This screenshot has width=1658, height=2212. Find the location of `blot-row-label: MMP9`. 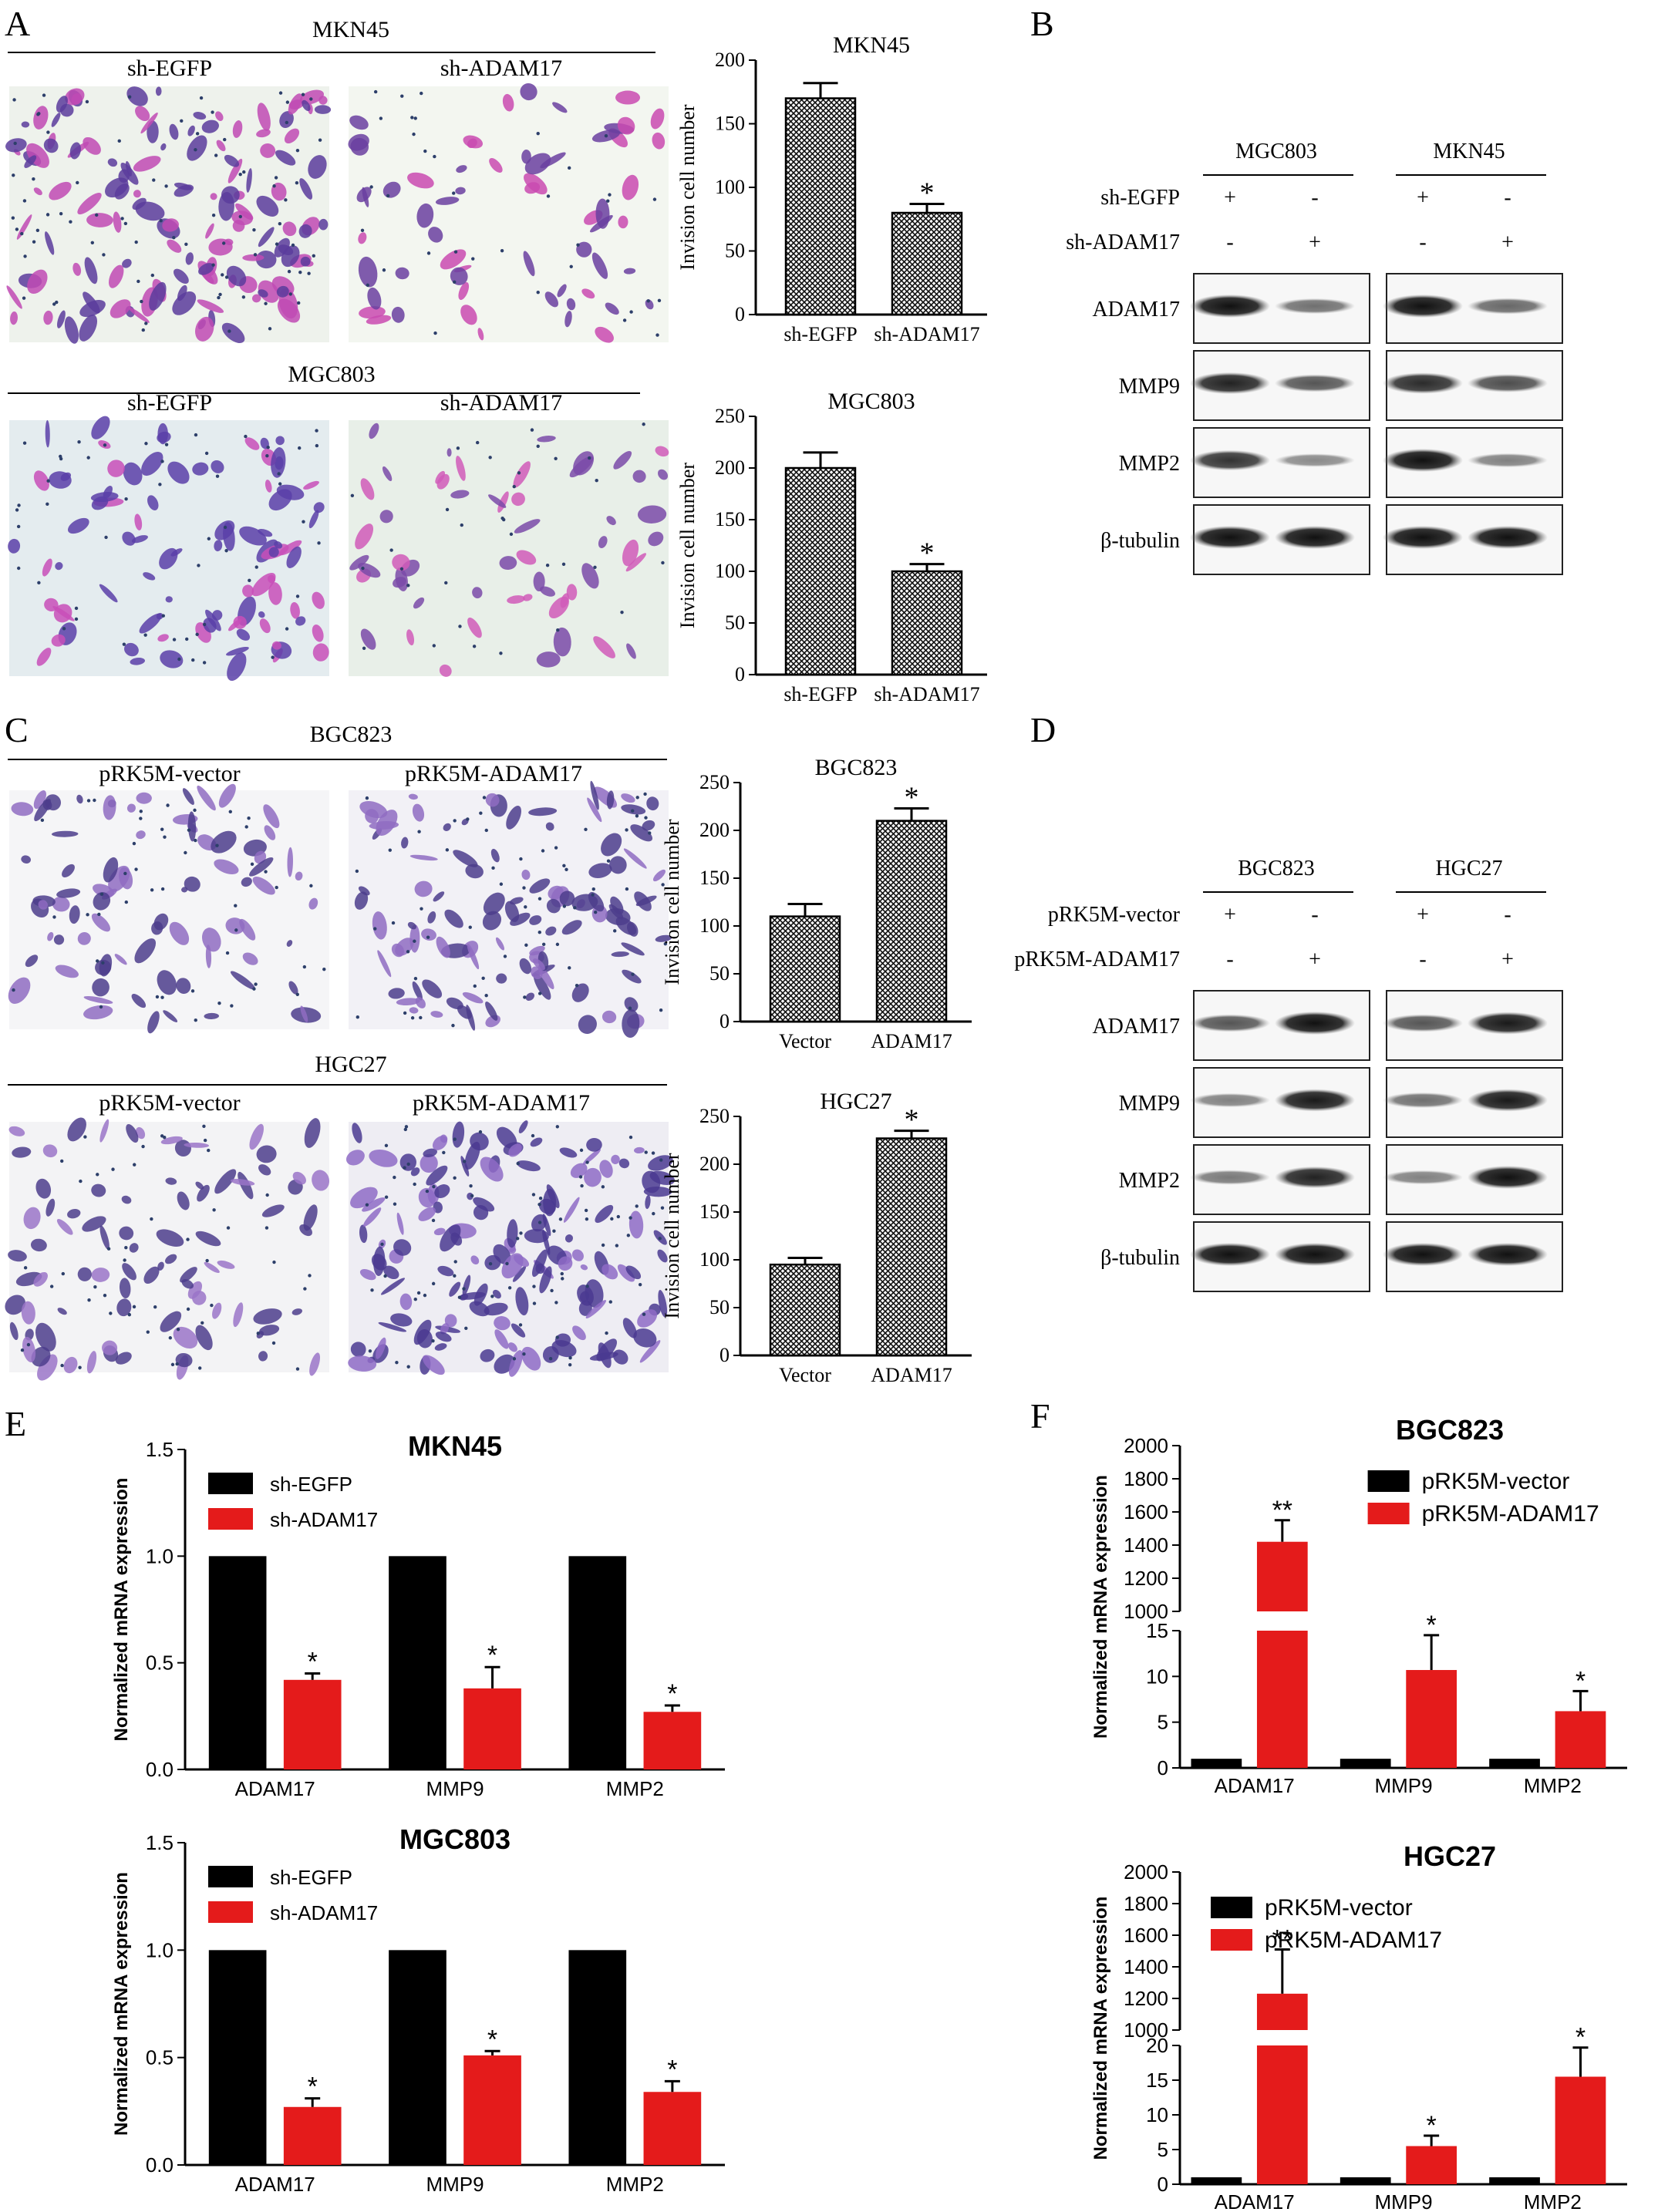

blot-row-label: MMP9 is located at coordinates (1149, 387).